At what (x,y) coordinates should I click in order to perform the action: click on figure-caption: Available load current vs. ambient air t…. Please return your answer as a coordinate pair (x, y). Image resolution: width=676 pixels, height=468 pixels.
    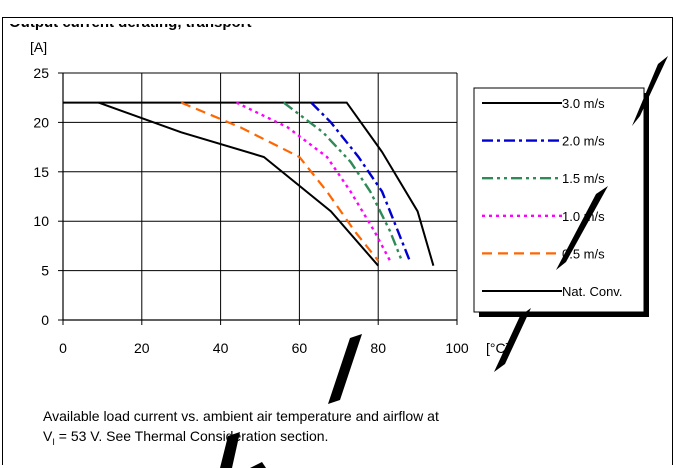
    Looking at the image, I should click on (241, 429).